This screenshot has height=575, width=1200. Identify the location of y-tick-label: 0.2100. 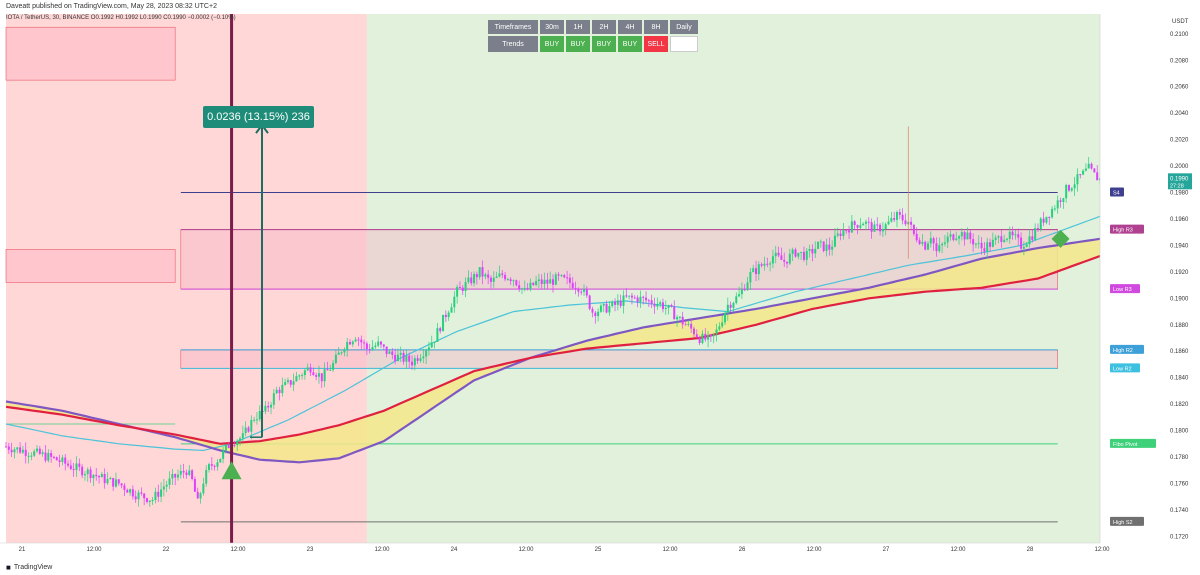
(1179, 35).